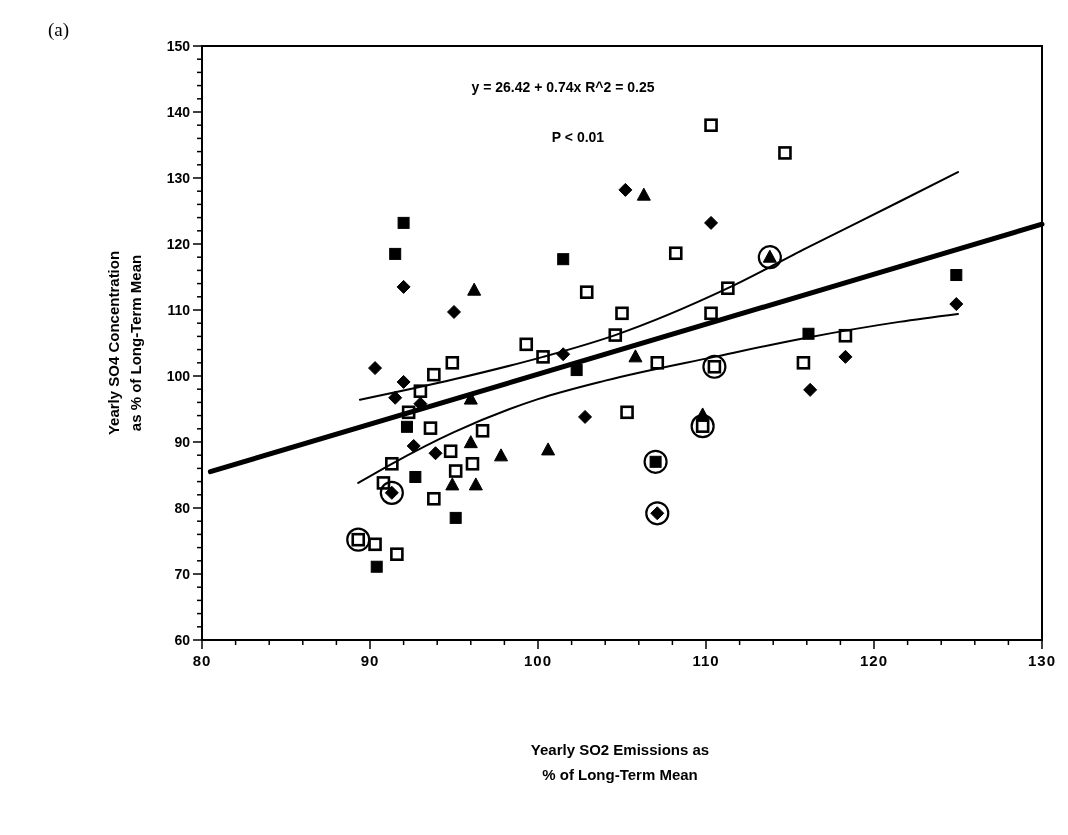  I want to click on annotation: y = 26.42 + 0.74x R^2 = 0.25, so click(563, 87).